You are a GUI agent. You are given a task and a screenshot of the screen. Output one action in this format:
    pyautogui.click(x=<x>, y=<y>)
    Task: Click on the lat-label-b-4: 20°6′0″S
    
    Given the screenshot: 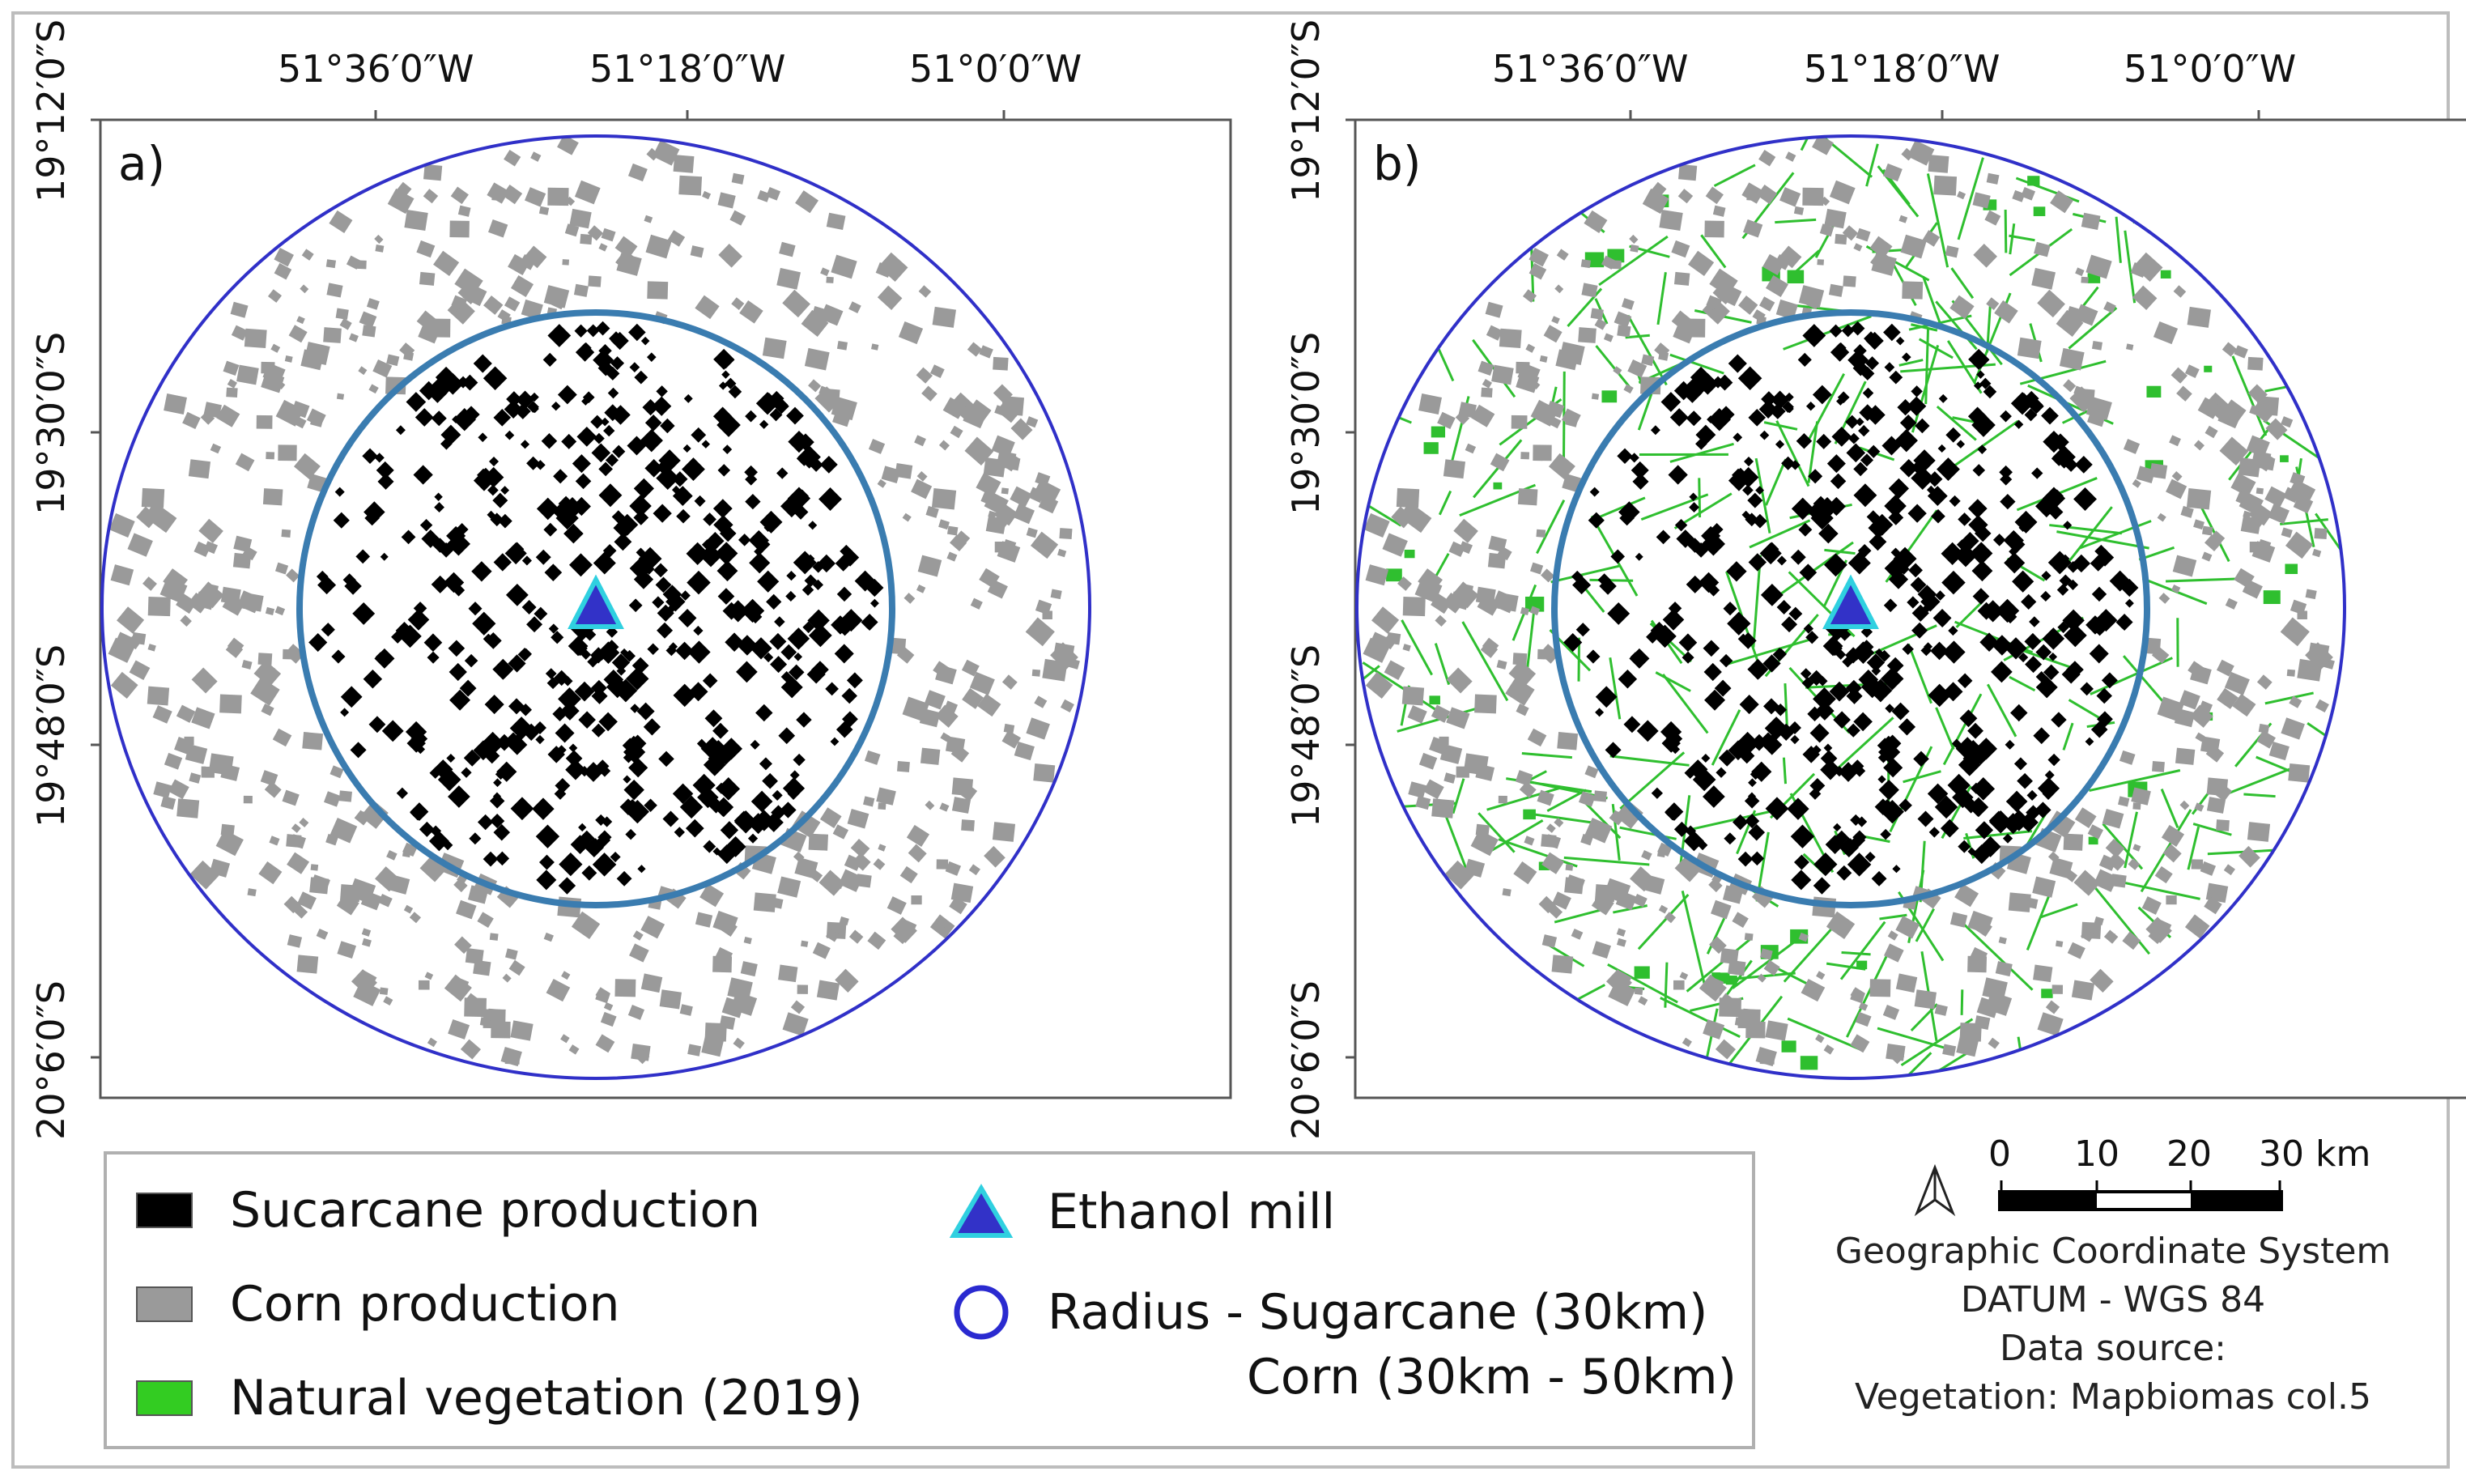 What is the action you would take?
    pyautogui.click(x=1306, y=1060)
    